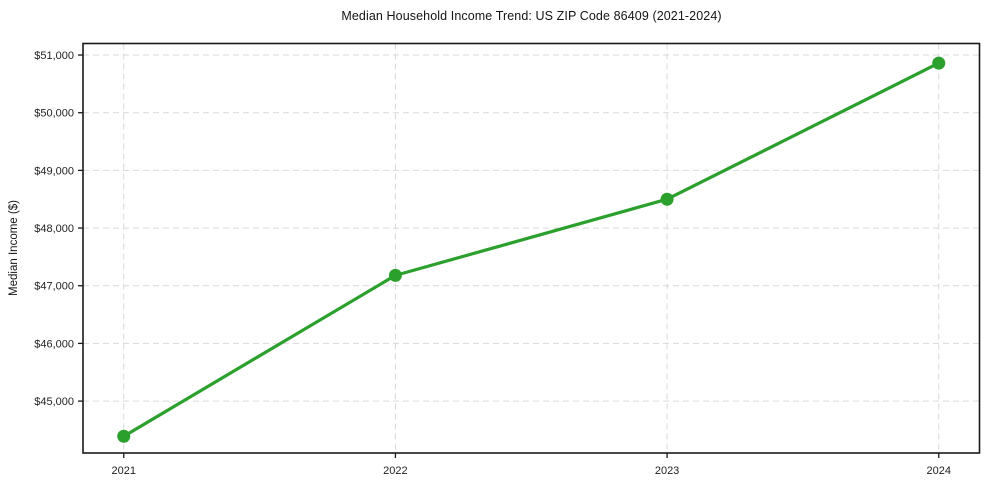  I want to click on y-tick-label: $49,000, so click(54, 171).